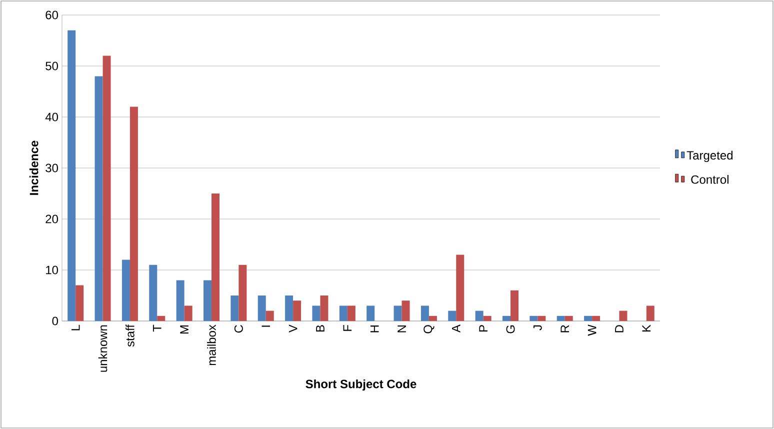  I want to click on x-tick-label: W, so click(592, 330).